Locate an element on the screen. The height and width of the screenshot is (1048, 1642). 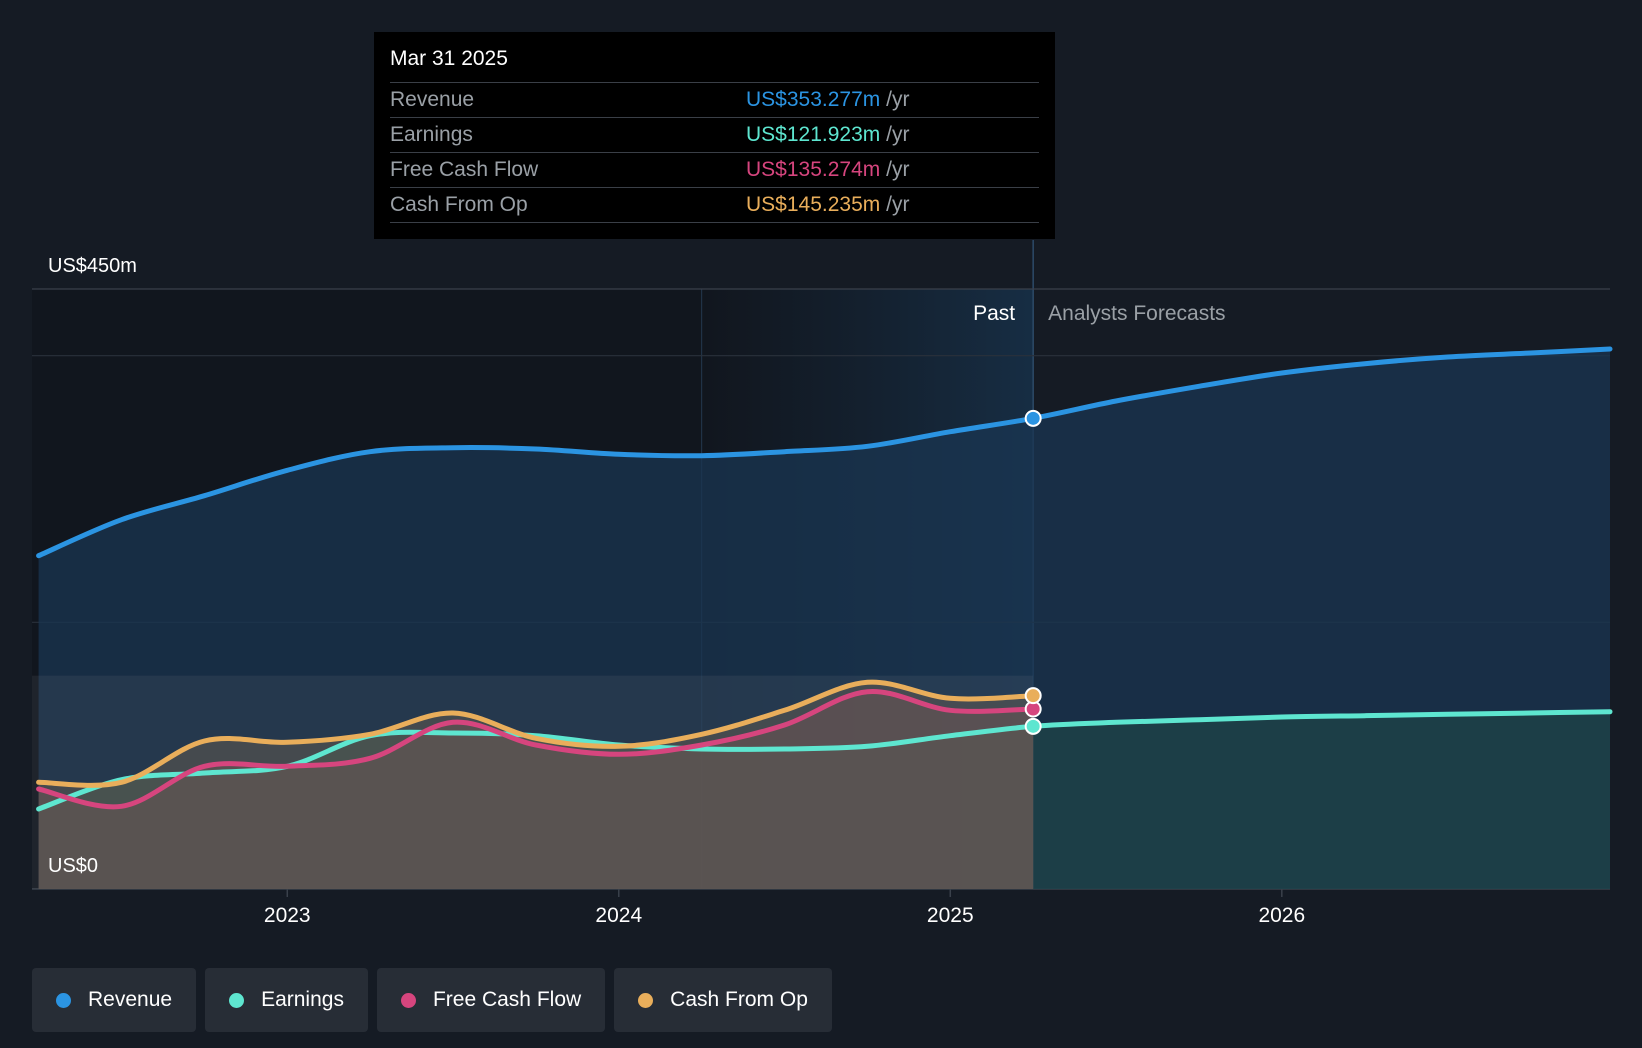
area-cash-from-op is located at coordinates (536, 785).